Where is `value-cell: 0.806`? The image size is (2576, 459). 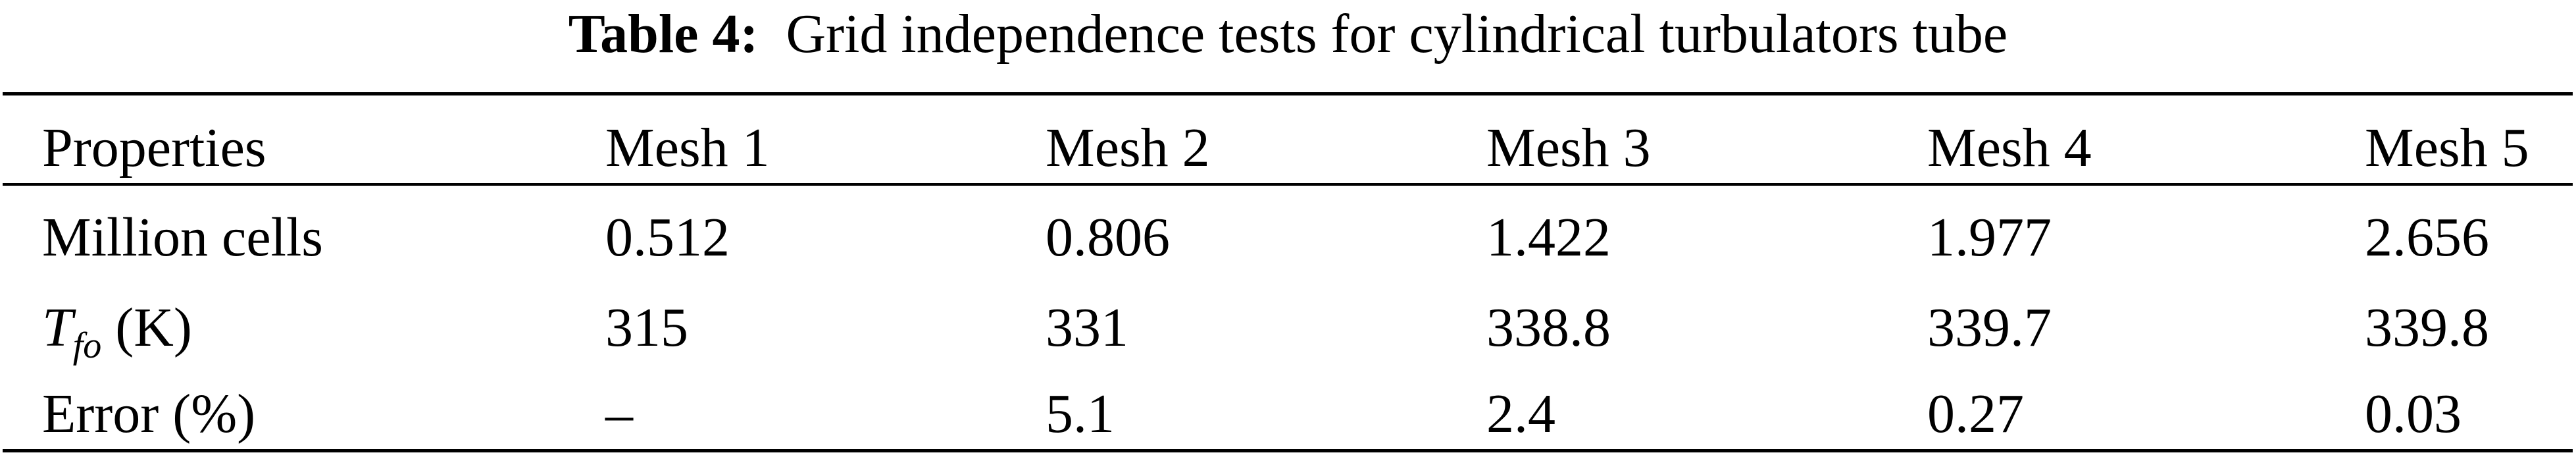
value-cell: 0.806 is located at coordinates (1108, 237).